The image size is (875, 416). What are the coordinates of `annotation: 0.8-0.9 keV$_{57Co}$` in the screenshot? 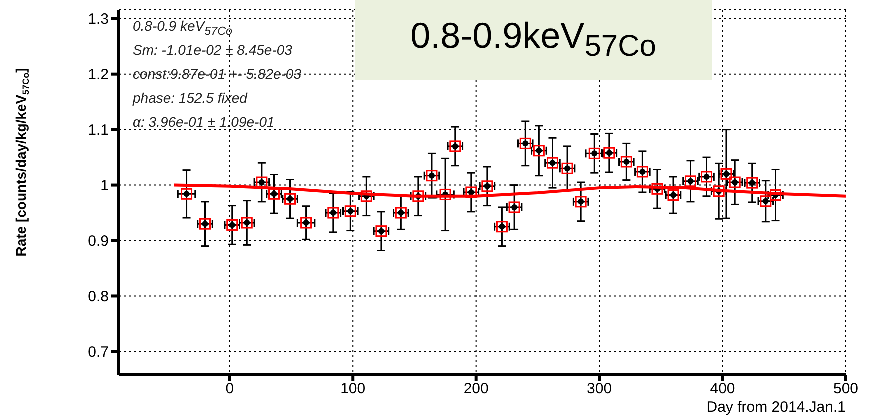 It's located at (182, 28).